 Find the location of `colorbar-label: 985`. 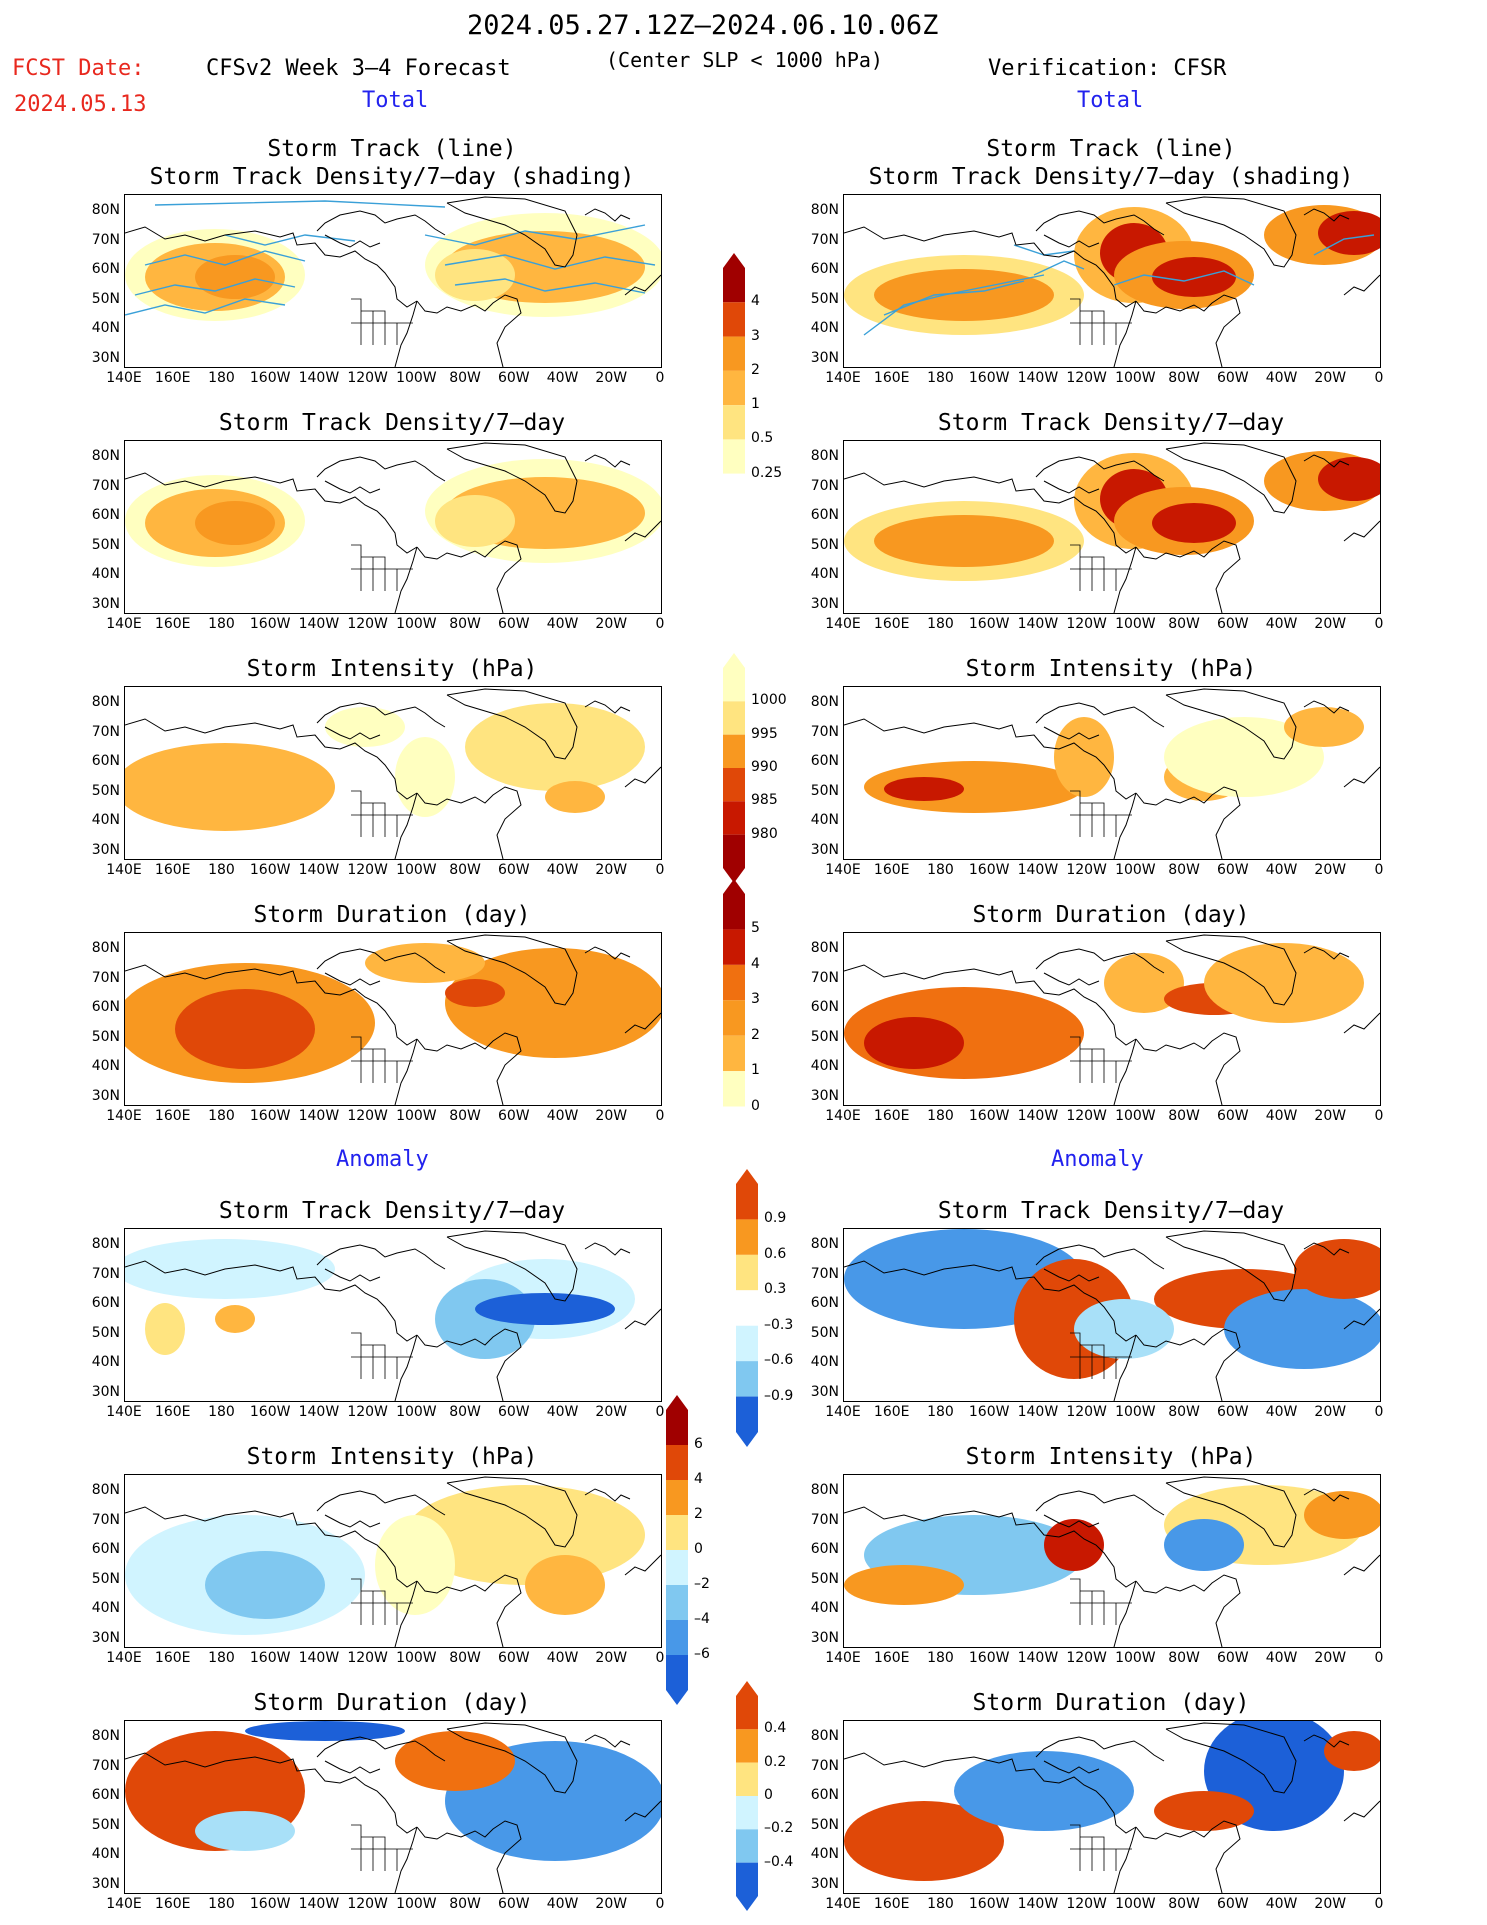

colorbar-label: 985 is located at coordinates (764, 800).